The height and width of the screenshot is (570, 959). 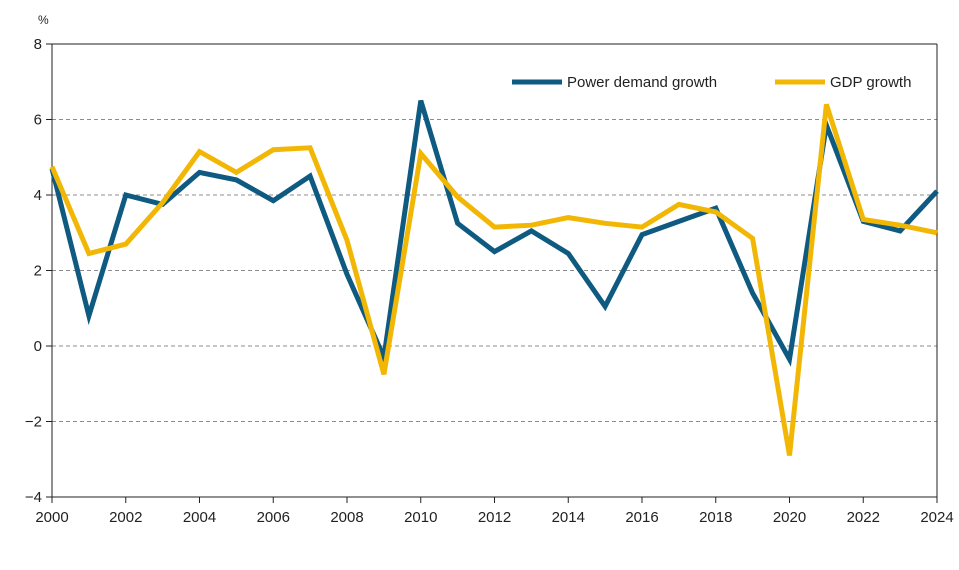 I want to click on x-tick-label: 2016, so click(x=641, y=517).